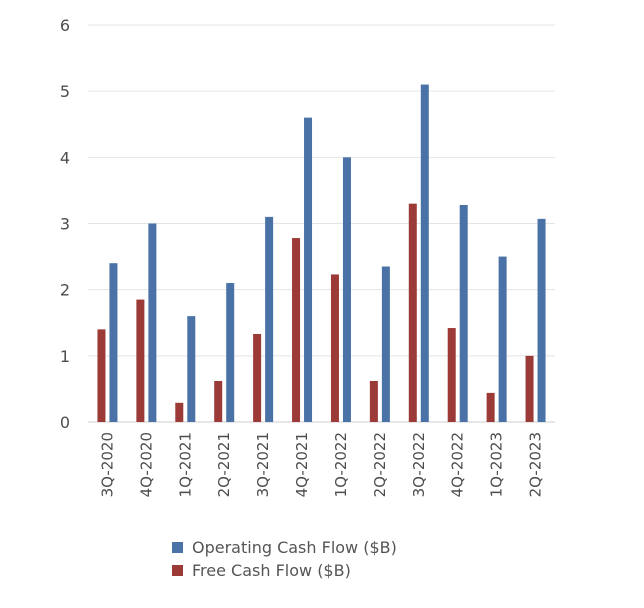 The height and width of the screenshot is (608, 644). What do you see at coordinates (419, 464) in the screenshot?
I see `x-tick-label: 3Q-2022` at bounding box center [419, 464].